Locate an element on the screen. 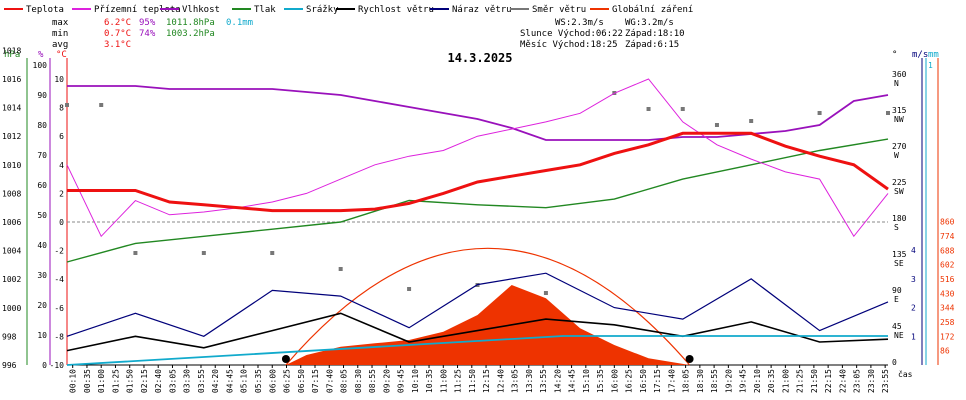  direction-tick-label: 360 is located at coordinates (899, 74).